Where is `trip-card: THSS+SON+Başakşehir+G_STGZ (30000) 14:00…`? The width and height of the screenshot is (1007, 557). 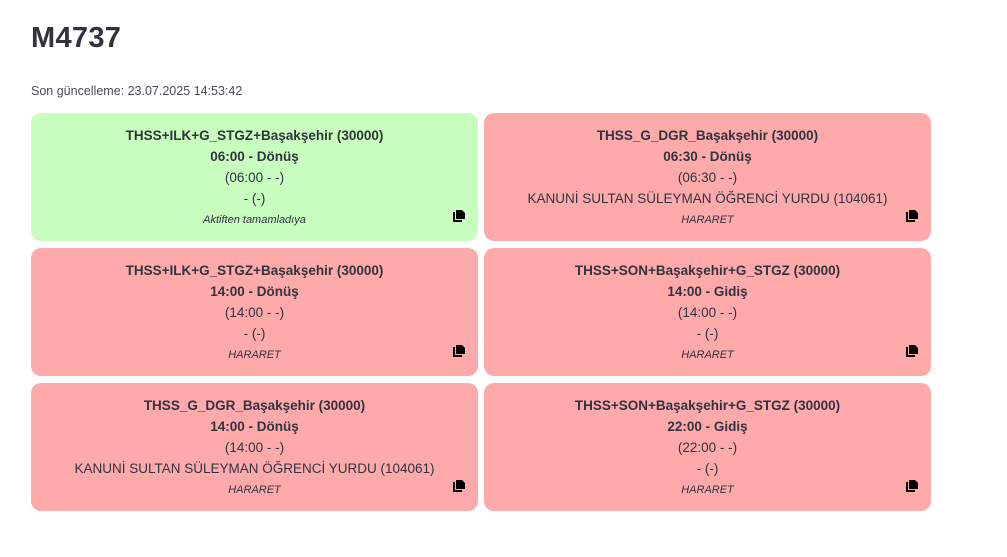 trip-card: THSS+SON+Başakşehir+G_STGZ (30000) 14:00… is located at coordinates (707, 312).